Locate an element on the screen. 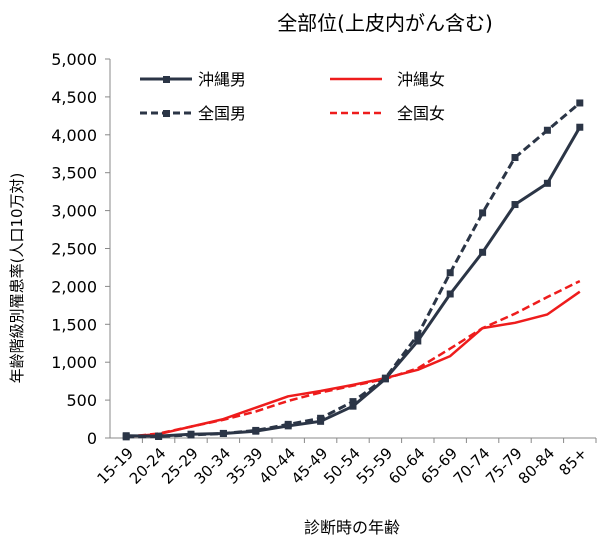 The width and height of the screenshot is (606, 542). y-tick-label: 1,000 is located at coordinates (74, 362).